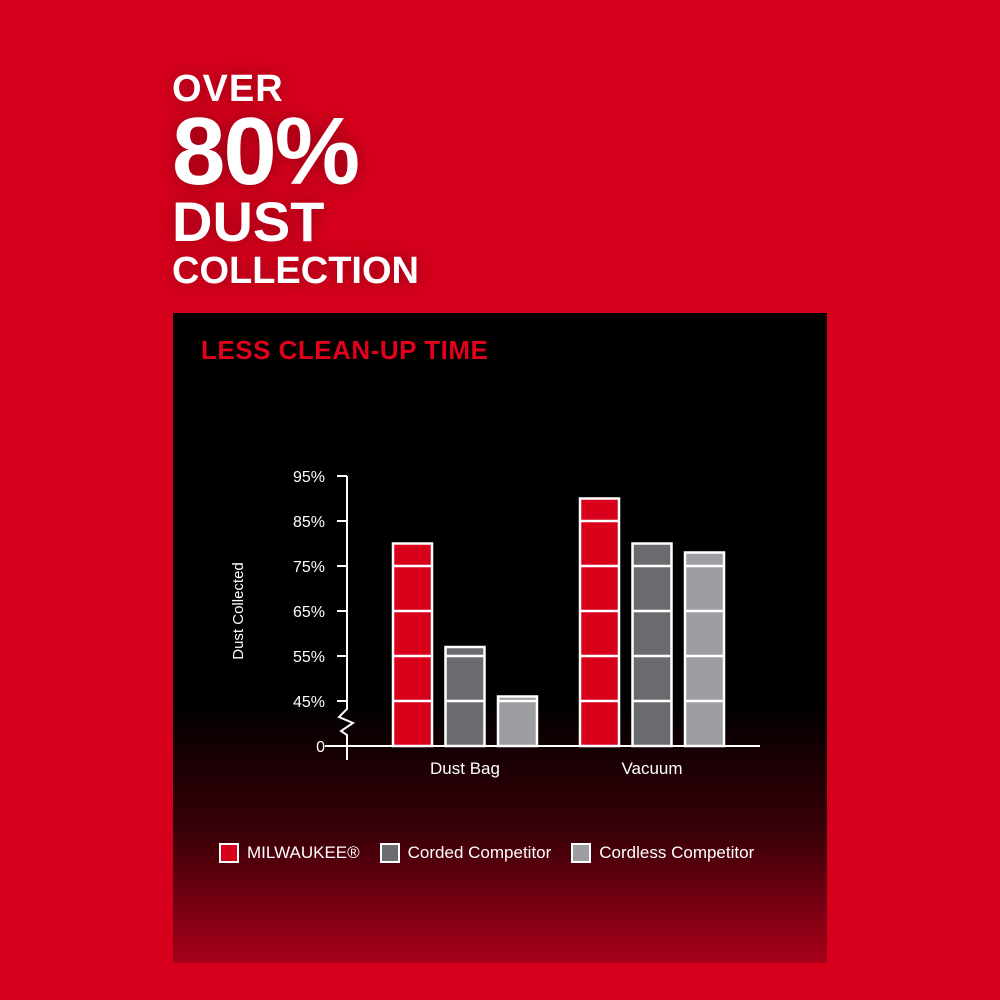  What do you see at coordinates (465, 768) in the screenshot?
I see `x-tick-label: Dust Bag` at bounding box center [465, 768].